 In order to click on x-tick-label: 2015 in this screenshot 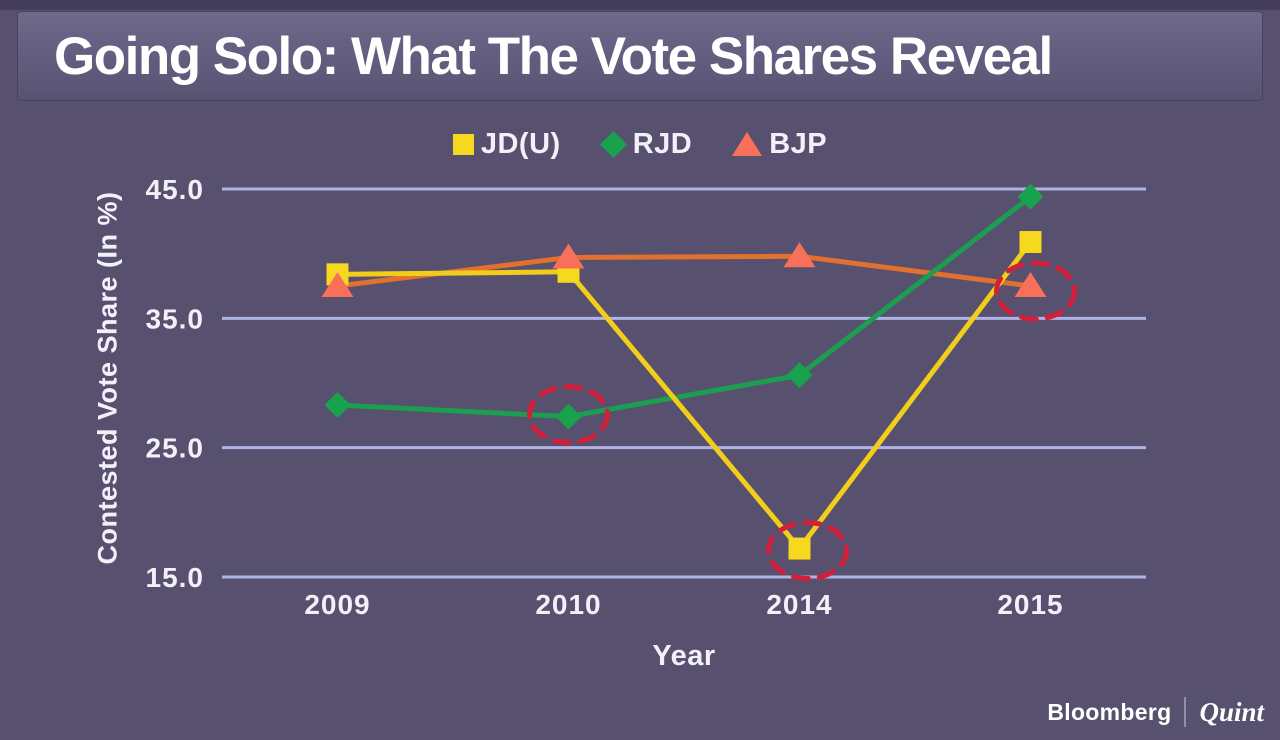, I will do `click(1030, 604)`.